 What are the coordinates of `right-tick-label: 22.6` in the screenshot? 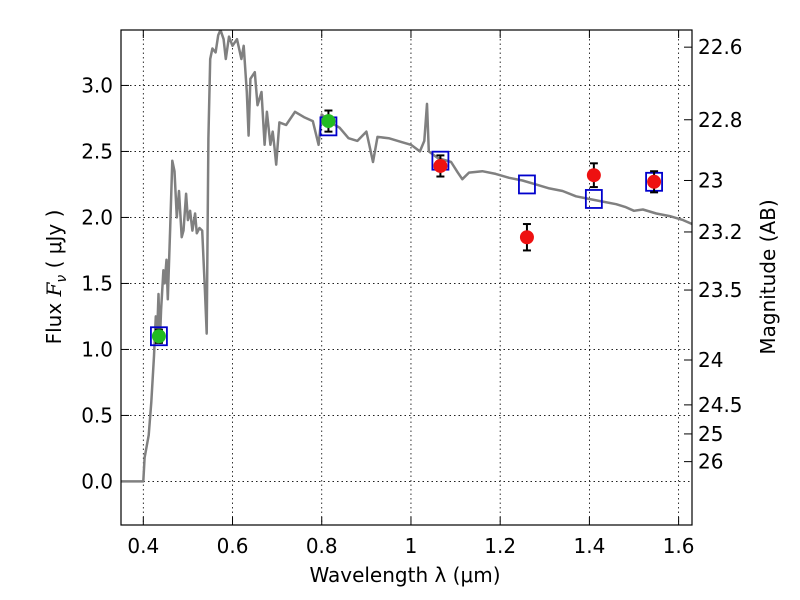 It's located at (720, 47).